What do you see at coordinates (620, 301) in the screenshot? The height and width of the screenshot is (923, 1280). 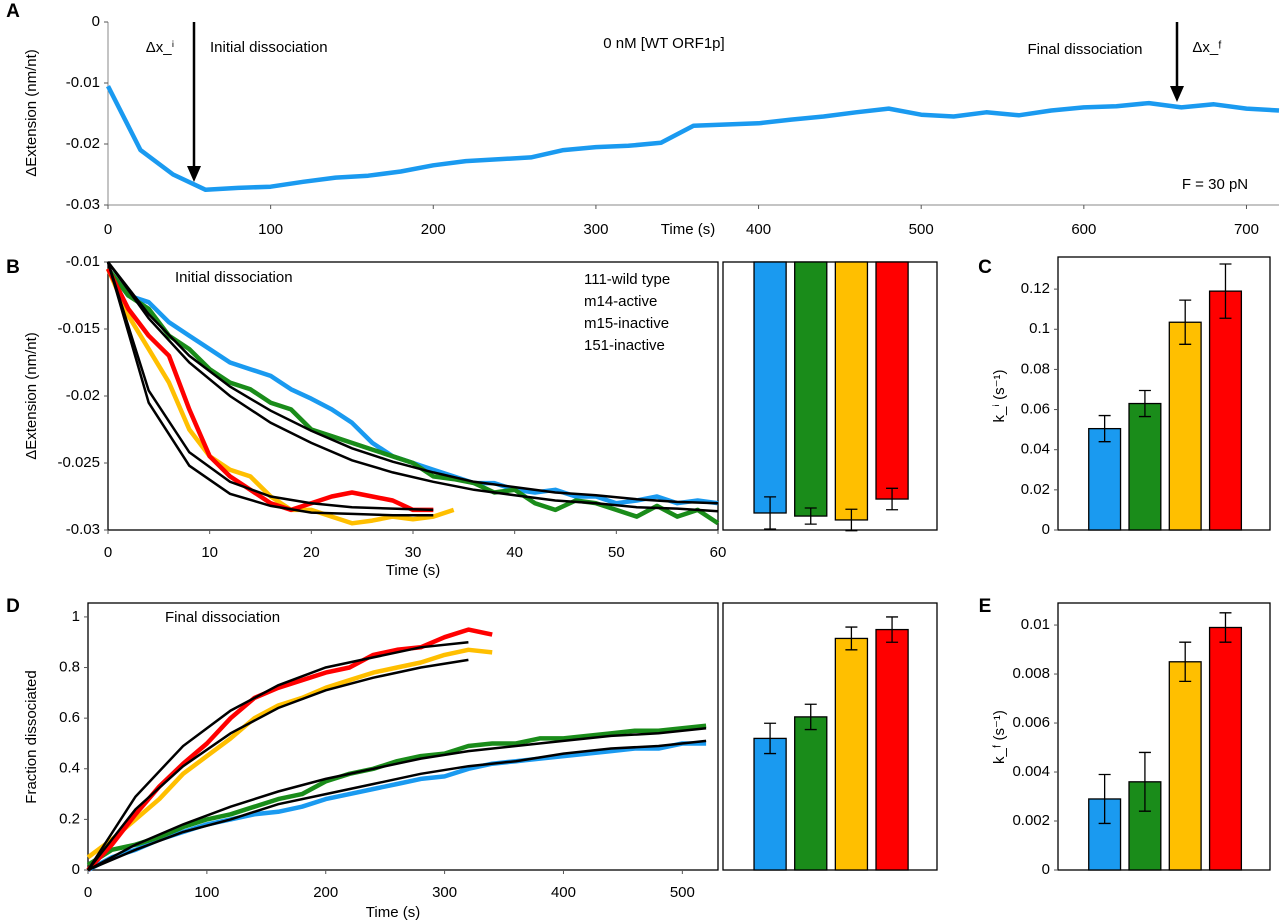 I see `legend-entry: m14-active` at bounding box center [620, 301].